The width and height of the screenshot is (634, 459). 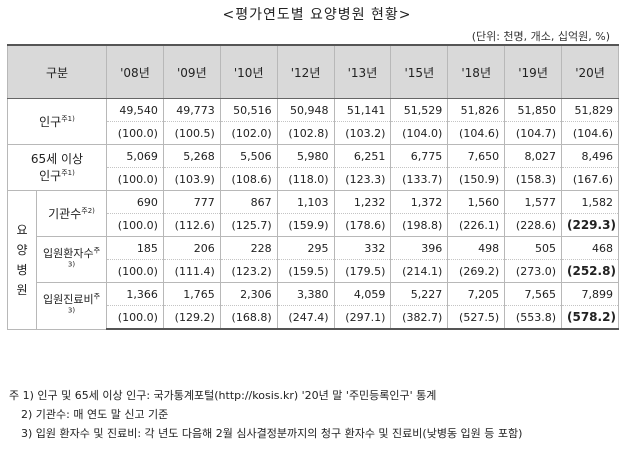 What do you see at coordinates (362, 133) in the screenshot?
I see `index-cell: (103.2)` at bounding box center [362, 133].